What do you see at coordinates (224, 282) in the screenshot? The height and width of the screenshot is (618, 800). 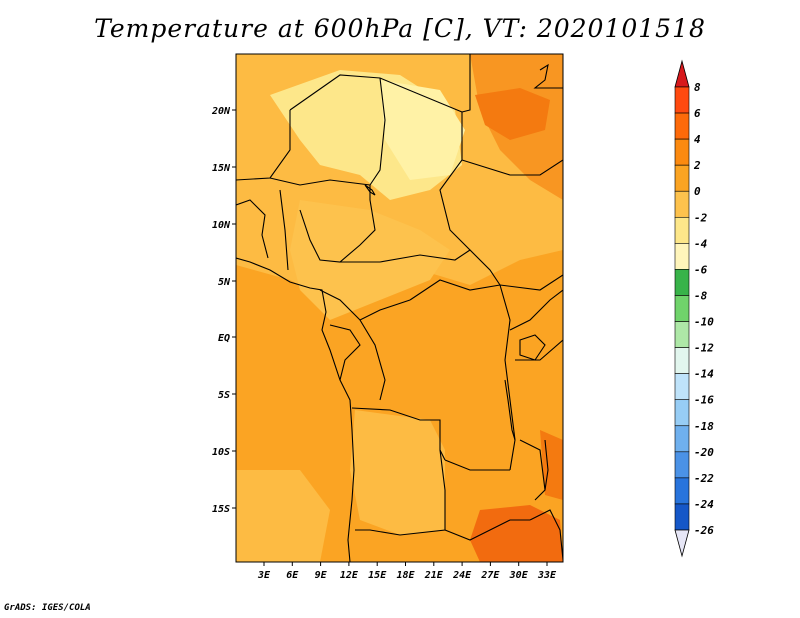 I see `y-tick-label: 5N` at bounding box center [224, 282].